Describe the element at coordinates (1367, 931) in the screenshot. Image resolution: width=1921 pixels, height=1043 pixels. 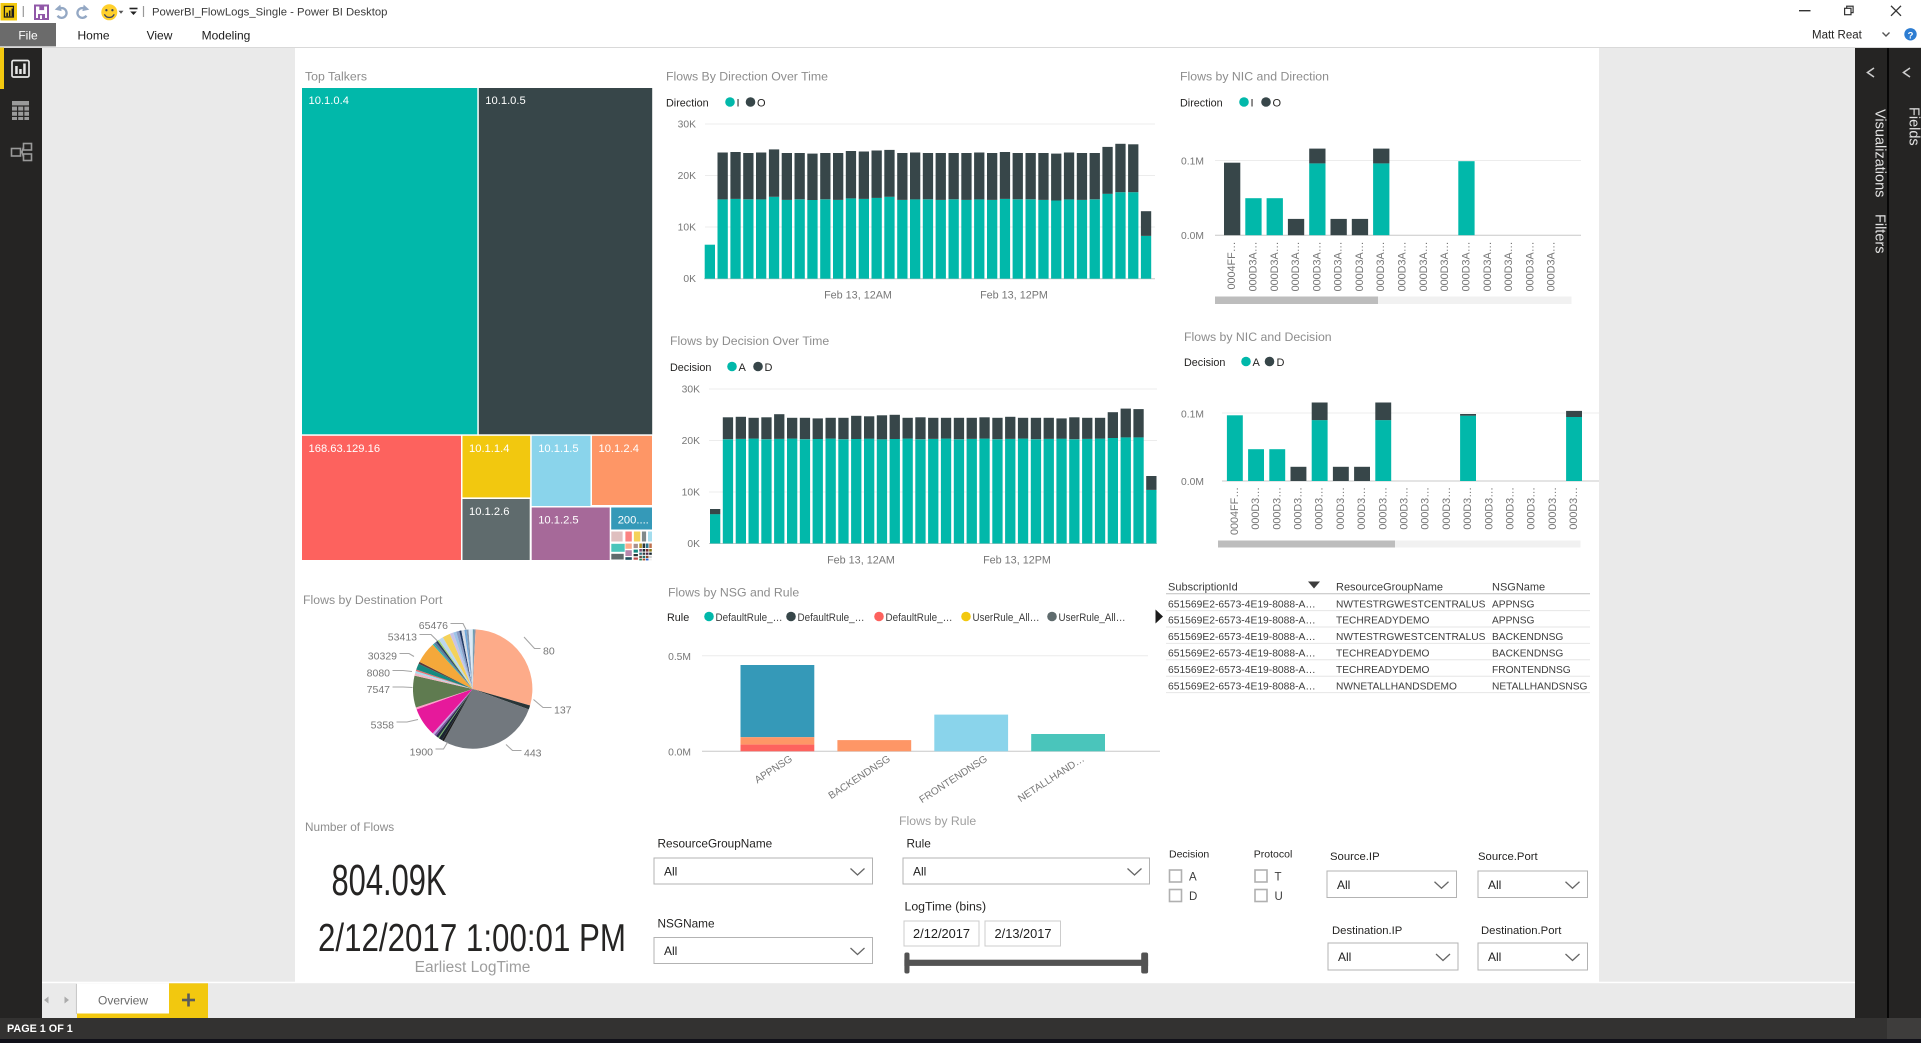
I see `svg-text: Destination.IP` at that location.